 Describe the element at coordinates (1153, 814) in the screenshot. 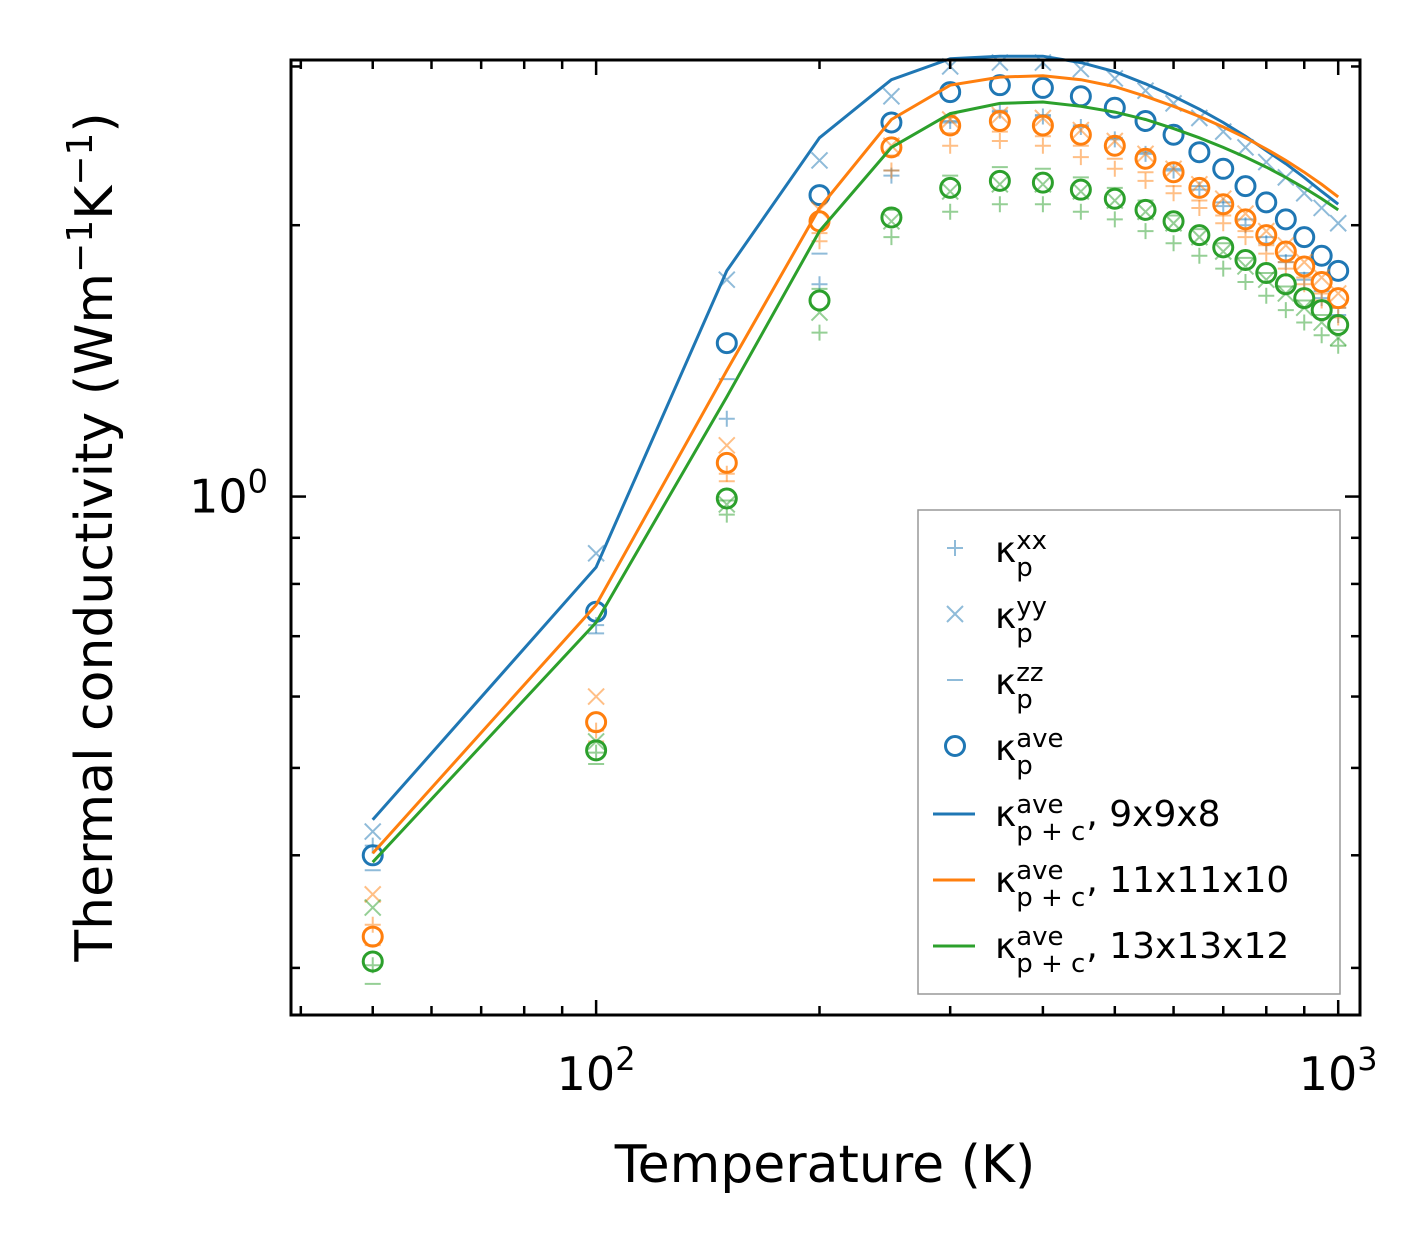

I see `legend-suffix: , 9x9x8` at that location.